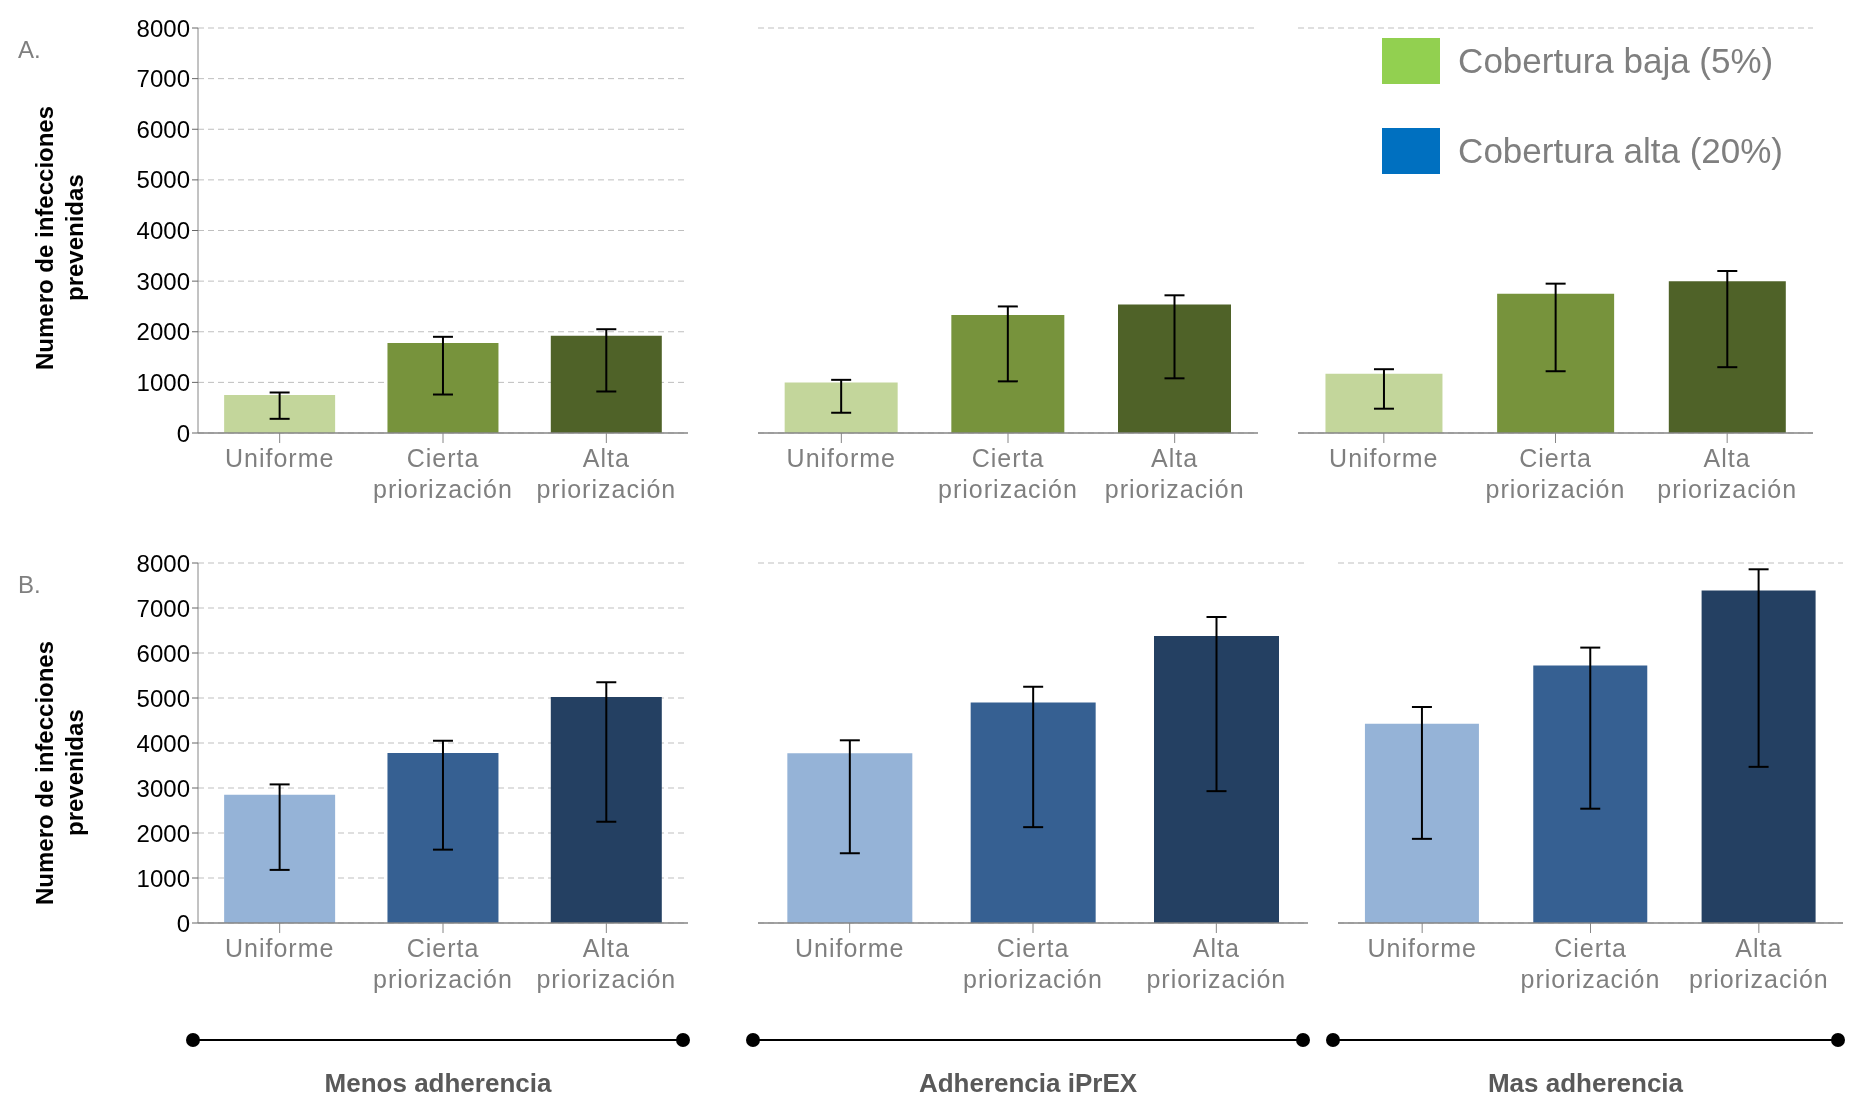 The height and width of the screenshot is (1115, 1853). What do you see at coordinates (1620, 150) in the screenshot?
I see `text: Cobertura alta (20%)` at bounding box center [1620, 150].